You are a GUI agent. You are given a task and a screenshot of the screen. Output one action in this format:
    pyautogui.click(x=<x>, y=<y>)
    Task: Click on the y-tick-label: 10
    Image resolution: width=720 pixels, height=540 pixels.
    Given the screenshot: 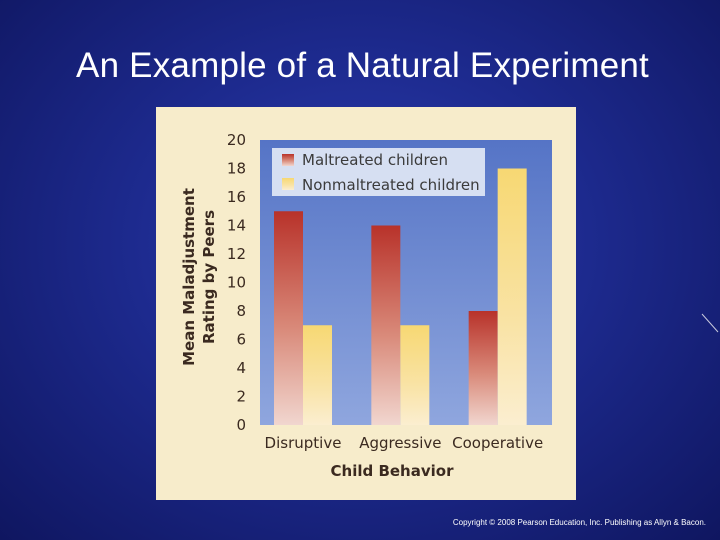 What is the action you would take?
    pyautogui.click(x=236, y=283)
    